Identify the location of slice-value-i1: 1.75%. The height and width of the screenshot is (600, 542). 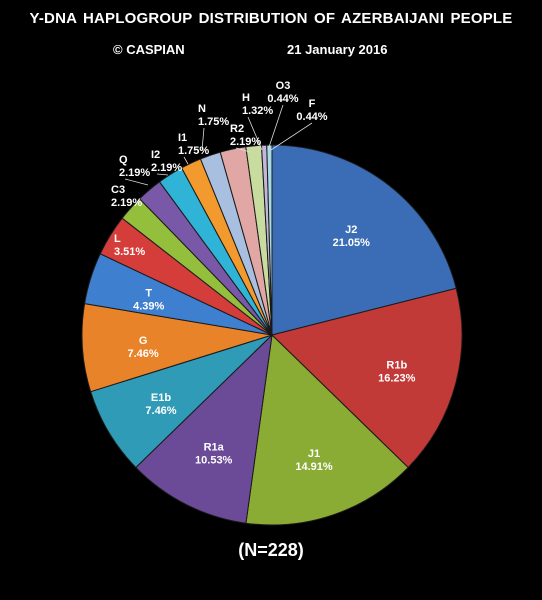
(193, 151).